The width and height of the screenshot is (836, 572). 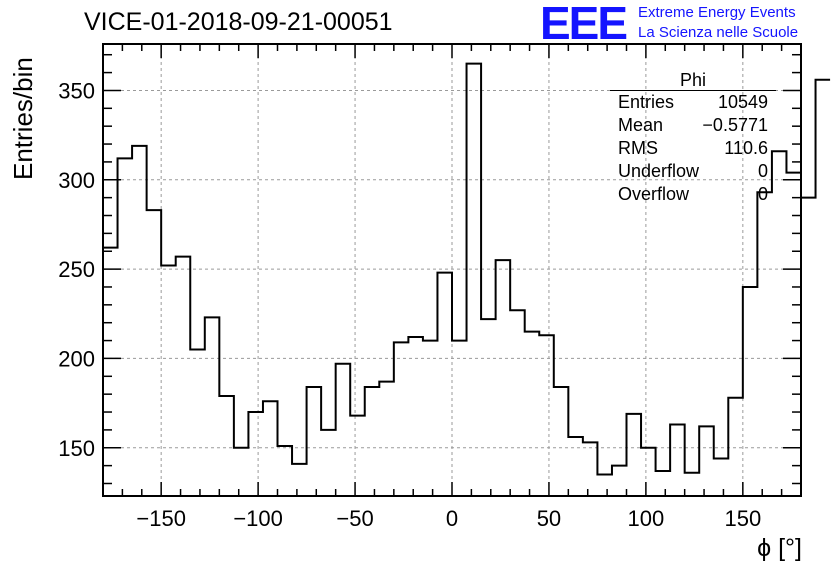 What do you see at coordinates (717, 12) in the screenshot?
I see `logo-line-1: Extreme Energy Events` at bounding box center [717, 12].